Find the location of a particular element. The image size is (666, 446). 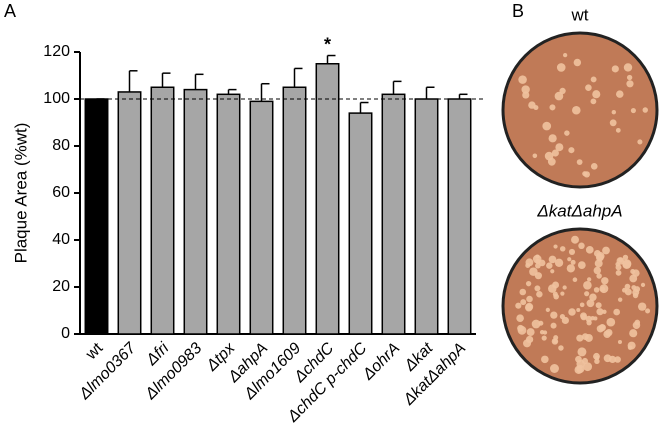

y-tick-label: 40 is located at coordinates (61, 239).